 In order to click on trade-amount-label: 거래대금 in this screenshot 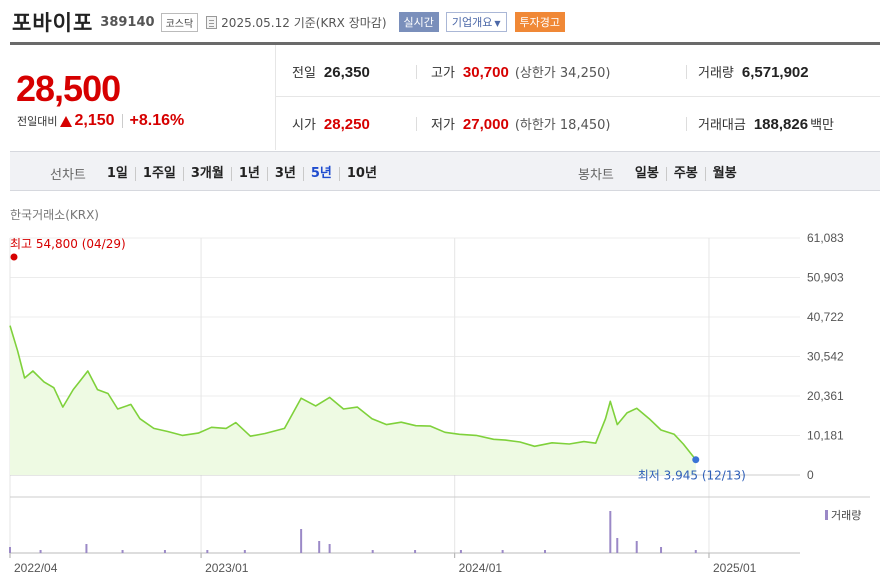, I will do `click(722, 125)`.